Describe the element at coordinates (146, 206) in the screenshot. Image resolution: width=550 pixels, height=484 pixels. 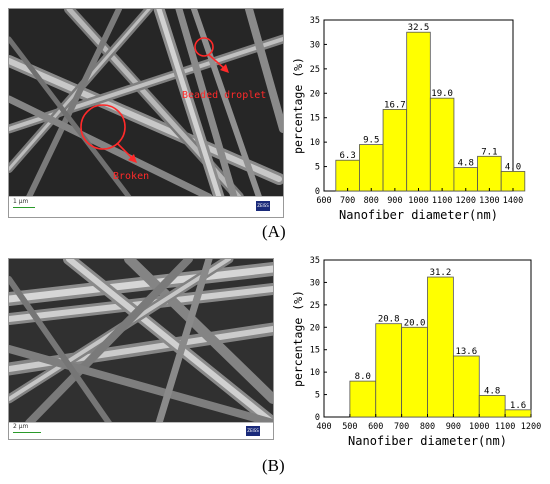
I see `sem-info-bar-a: 1 μm ZEISS` at that location.